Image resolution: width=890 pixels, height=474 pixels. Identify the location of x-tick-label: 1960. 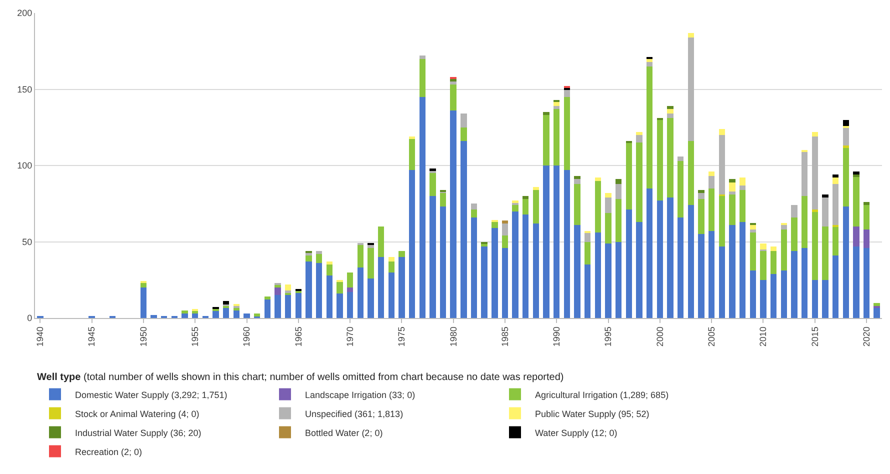
(247, 336).